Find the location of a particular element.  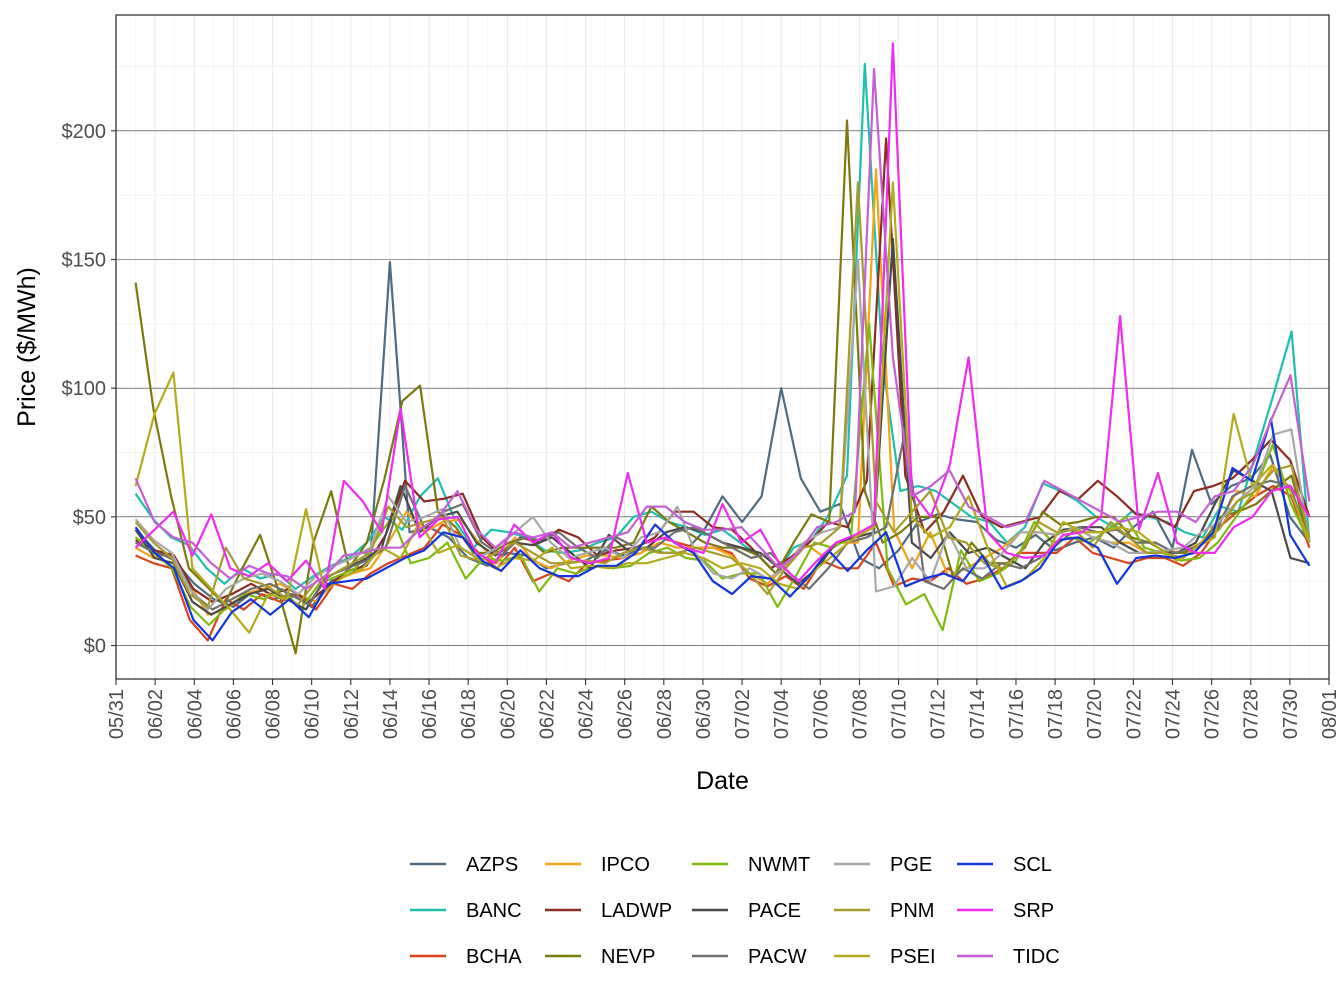

x-tick-label: 06/30 is located at coordinates (704, 714).